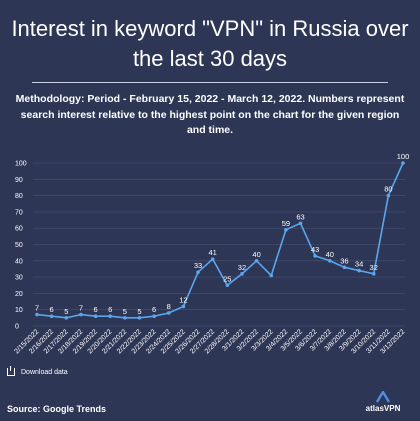 Image resolution: width=420 pixels, height=421 pixels. I want to click on y-tick-label: 100, so click(21, 164).